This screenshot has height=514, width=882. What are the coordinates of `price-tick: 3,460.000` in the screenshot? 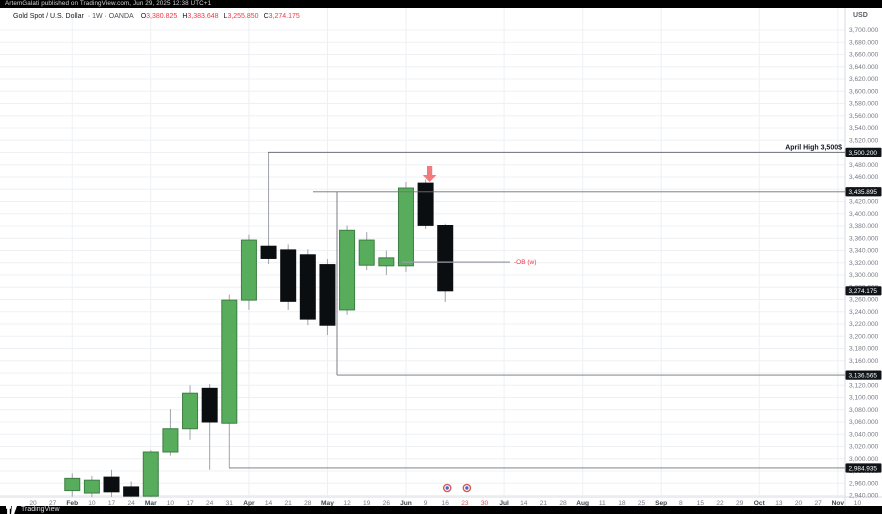 It's located at (864, 177).